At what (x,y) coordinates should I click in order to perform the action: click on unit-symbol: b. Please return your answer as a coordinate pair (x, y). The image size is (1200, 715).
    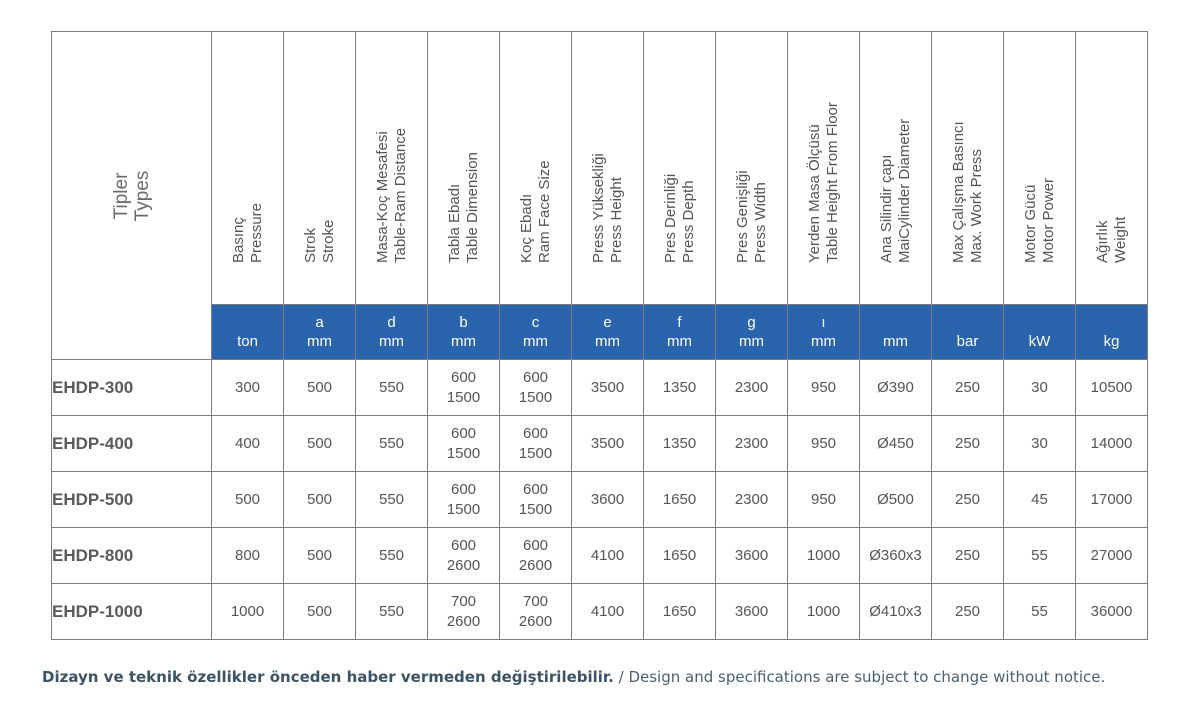
    Looking at the image, I should click on (463, 322).